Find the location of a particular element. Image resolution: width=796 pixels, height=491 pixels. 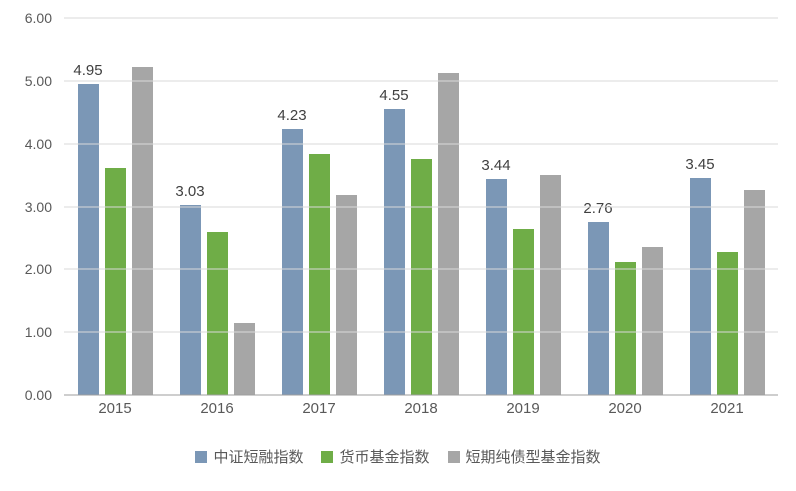

bar-data-label: 2.76 is located at coordinates (598, 208).